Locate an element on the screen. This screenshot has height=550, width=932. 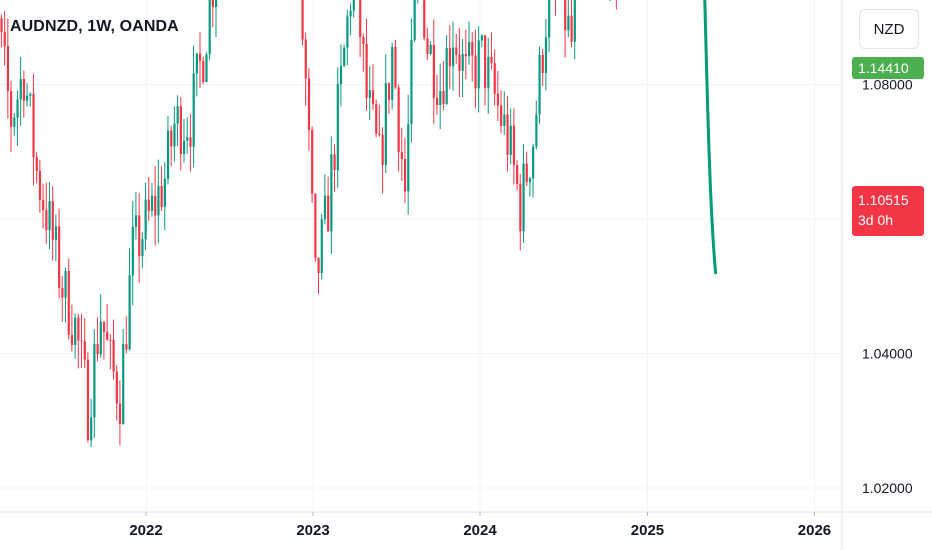
x-tick-label: 2026 is located at coordinates (814, 530).